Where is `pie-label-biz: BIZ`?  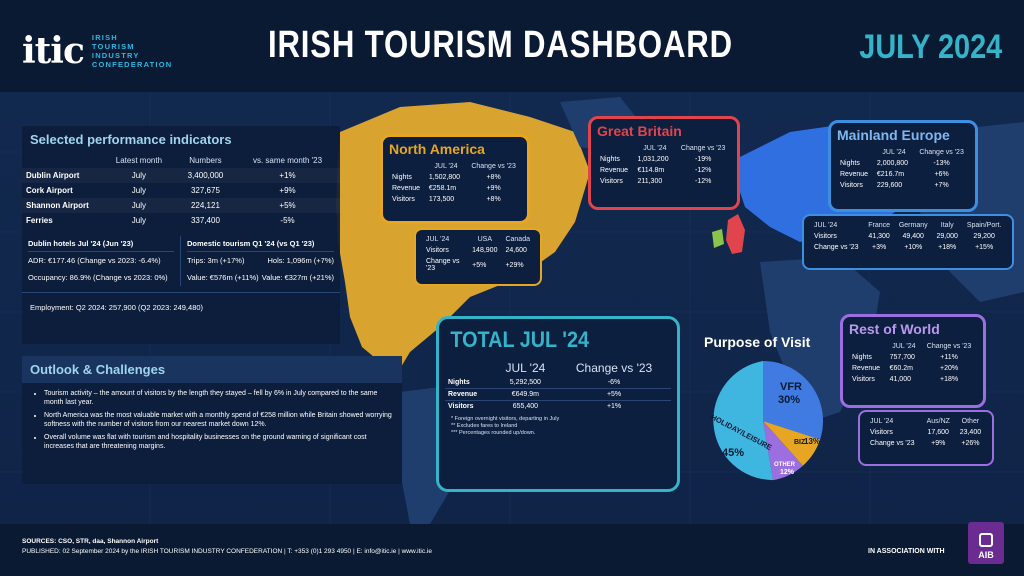 pie-label-biz: BIZ is located at coordinates (800, 442).